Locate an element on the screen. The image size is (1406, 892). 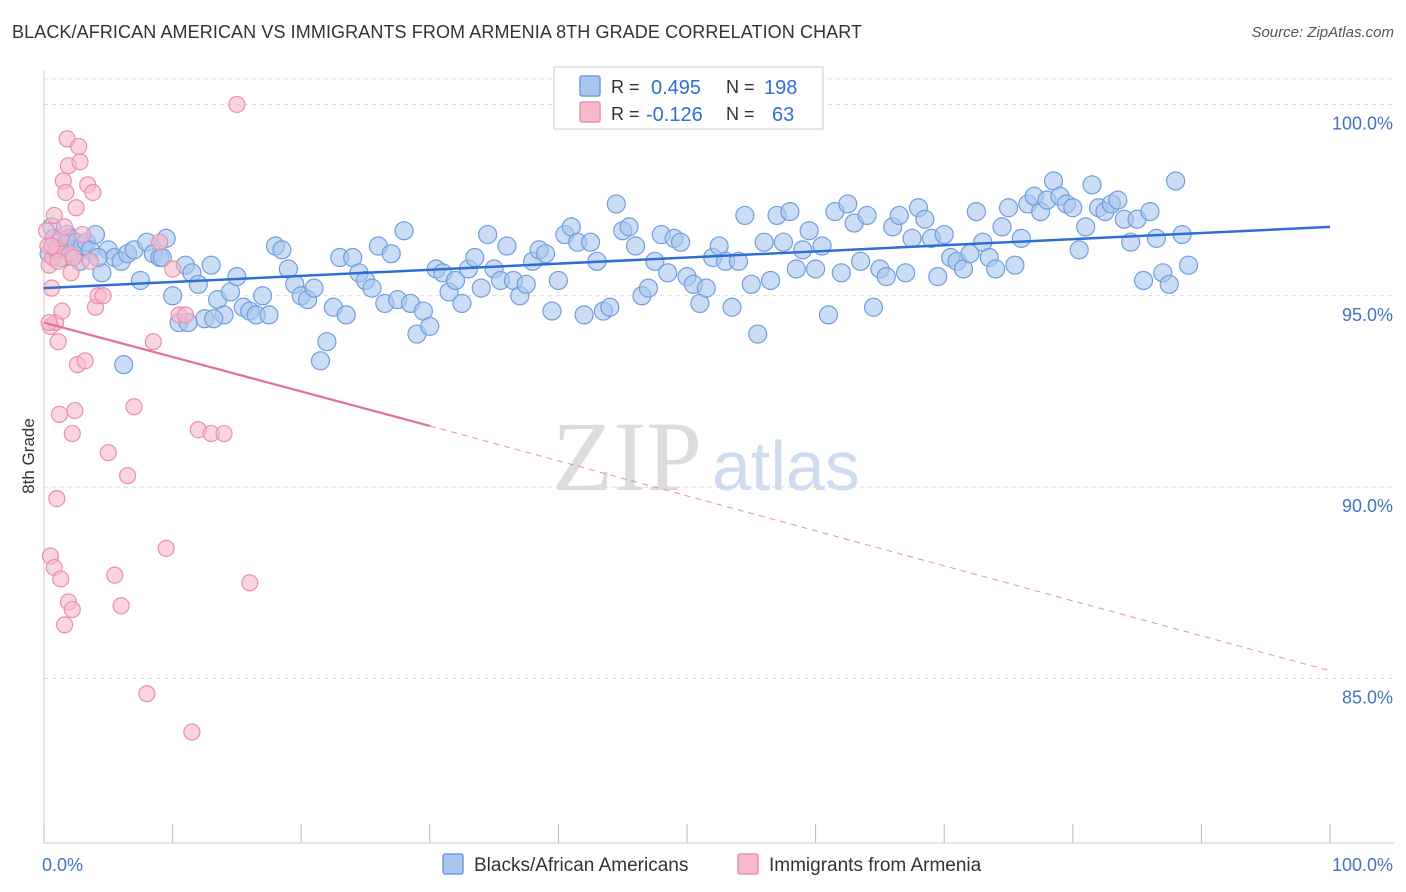
x-tick-label: 100.0% is located at coordinates (1362, 865).